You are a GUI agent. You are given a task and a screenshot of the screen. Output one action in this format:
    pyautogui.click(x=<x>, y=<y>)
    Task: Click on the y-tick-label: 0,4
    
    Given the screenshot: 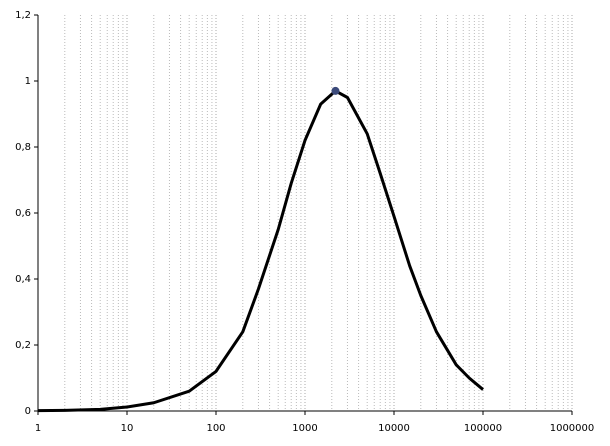 What is the action you would take?
    pyautogui.click(x=23, y=279)
    